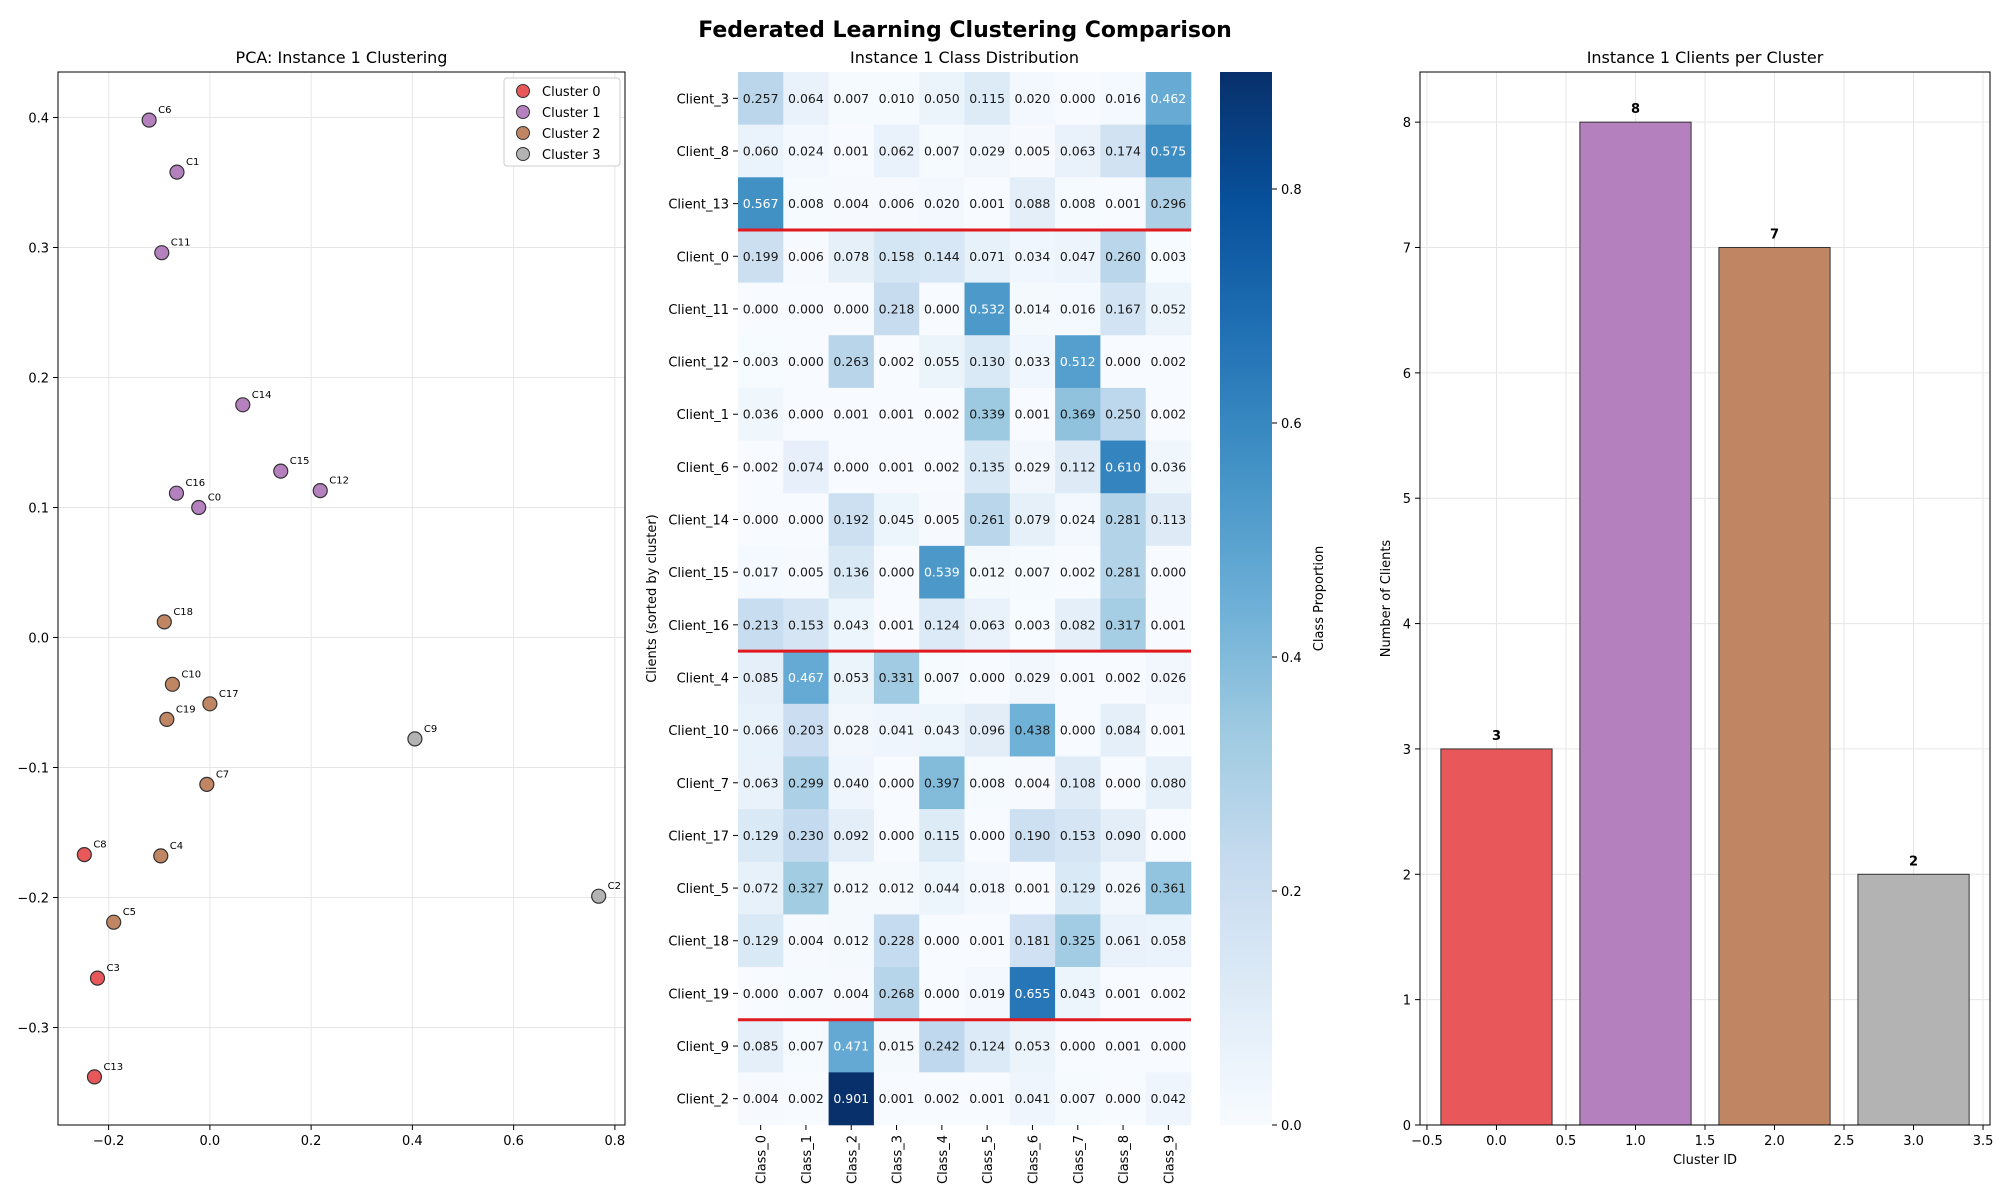  Describe the element at coordinates (1566, 1141) in the screenshot. I see `bar-xtick-label: 0.5` at that location.